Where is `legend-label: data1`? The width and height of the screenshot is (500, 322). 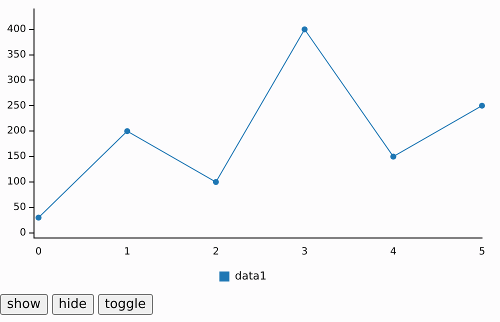 legend-label: data1 is located at coordinates (250, 275).